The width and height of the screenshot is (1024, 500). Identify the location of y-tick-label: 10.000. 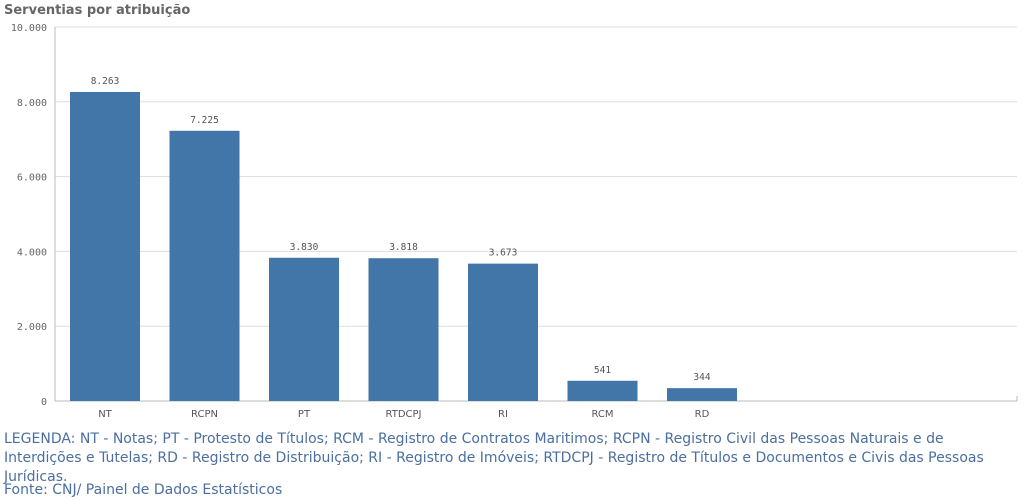
(29, 28).